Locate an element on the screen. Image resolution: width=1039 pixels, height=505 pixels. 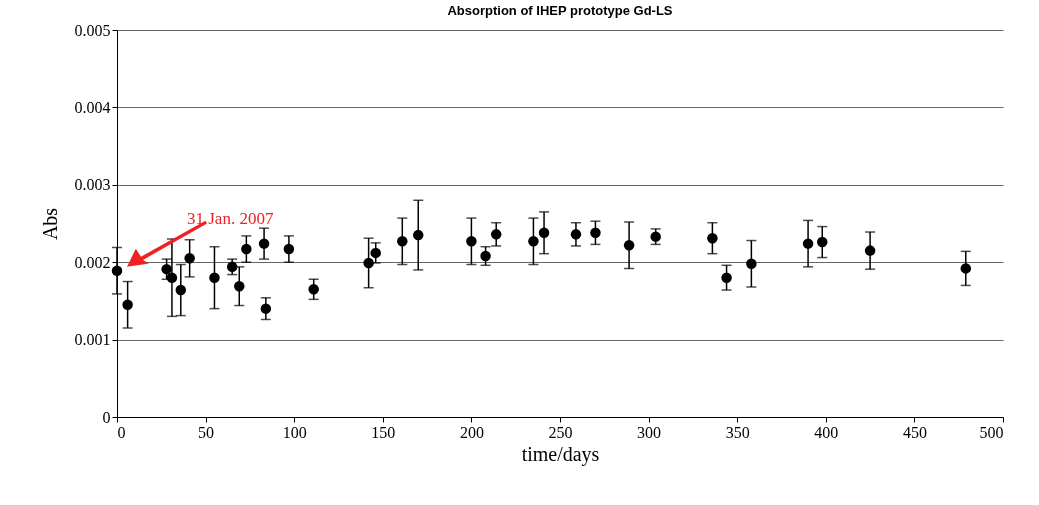
x-tick-label: 250 is located at coordinates (560, 432).